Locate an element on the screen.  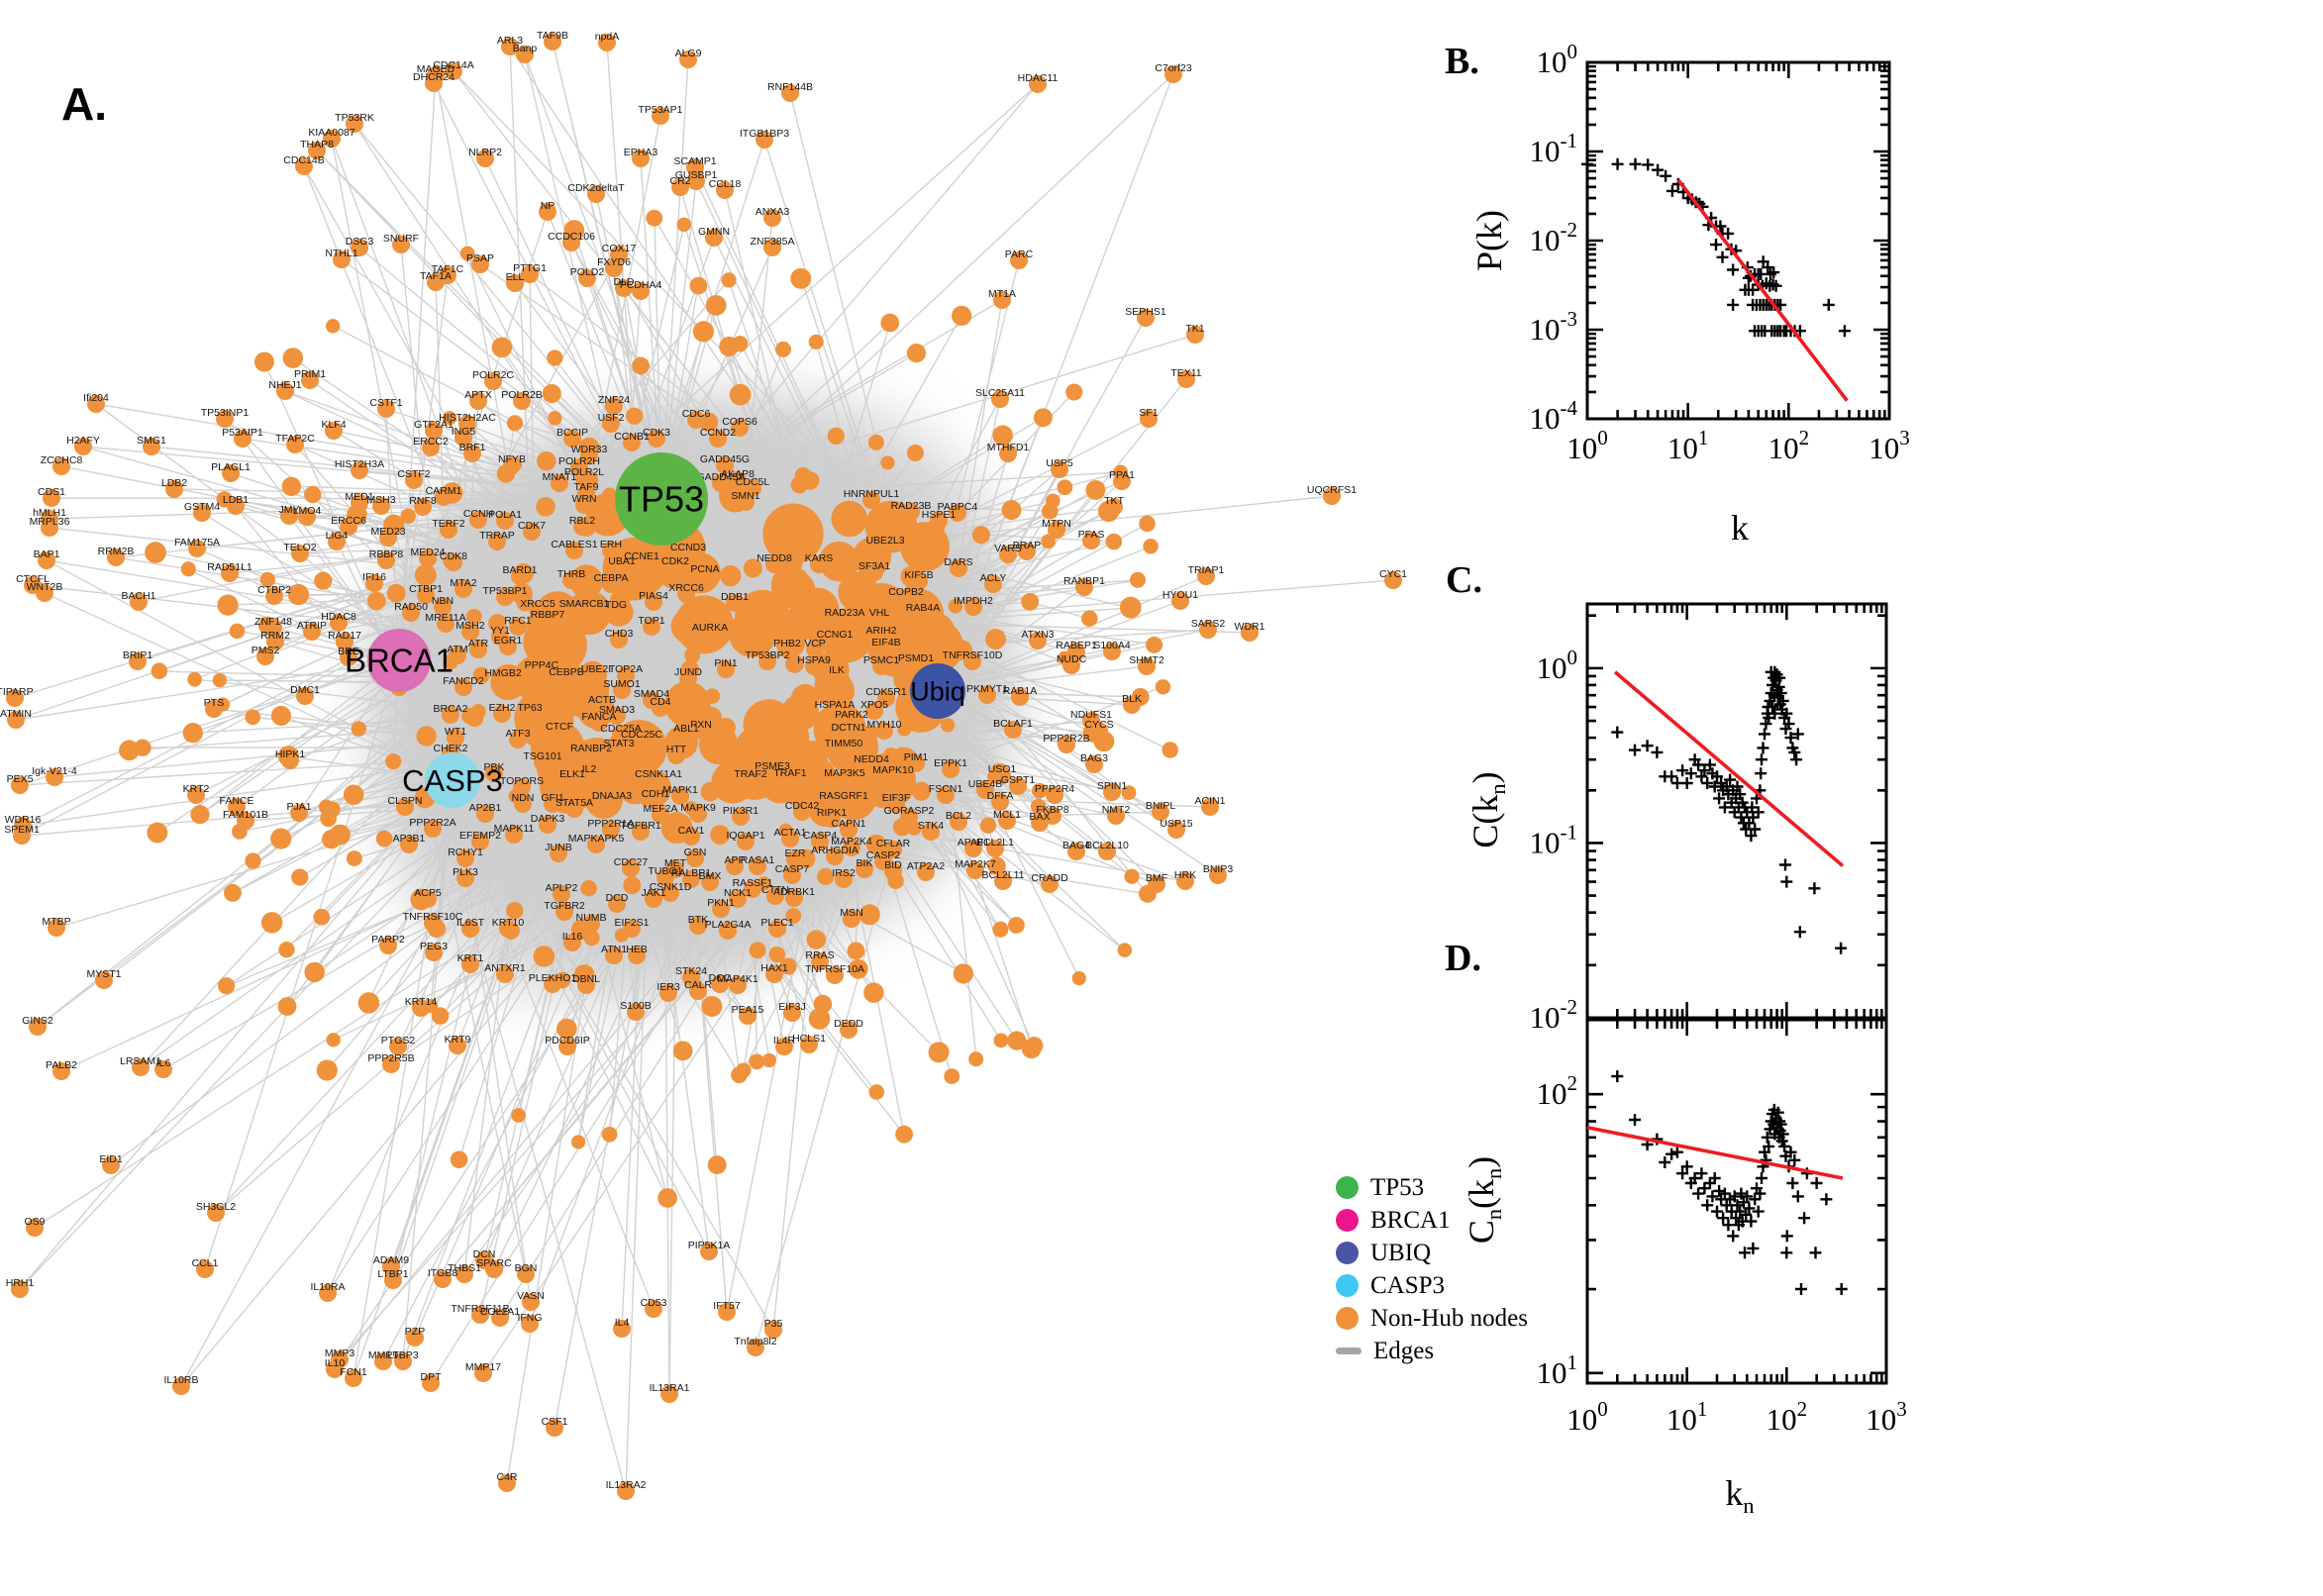
node-label: MAPK9 is located at coordinates (698, 808).